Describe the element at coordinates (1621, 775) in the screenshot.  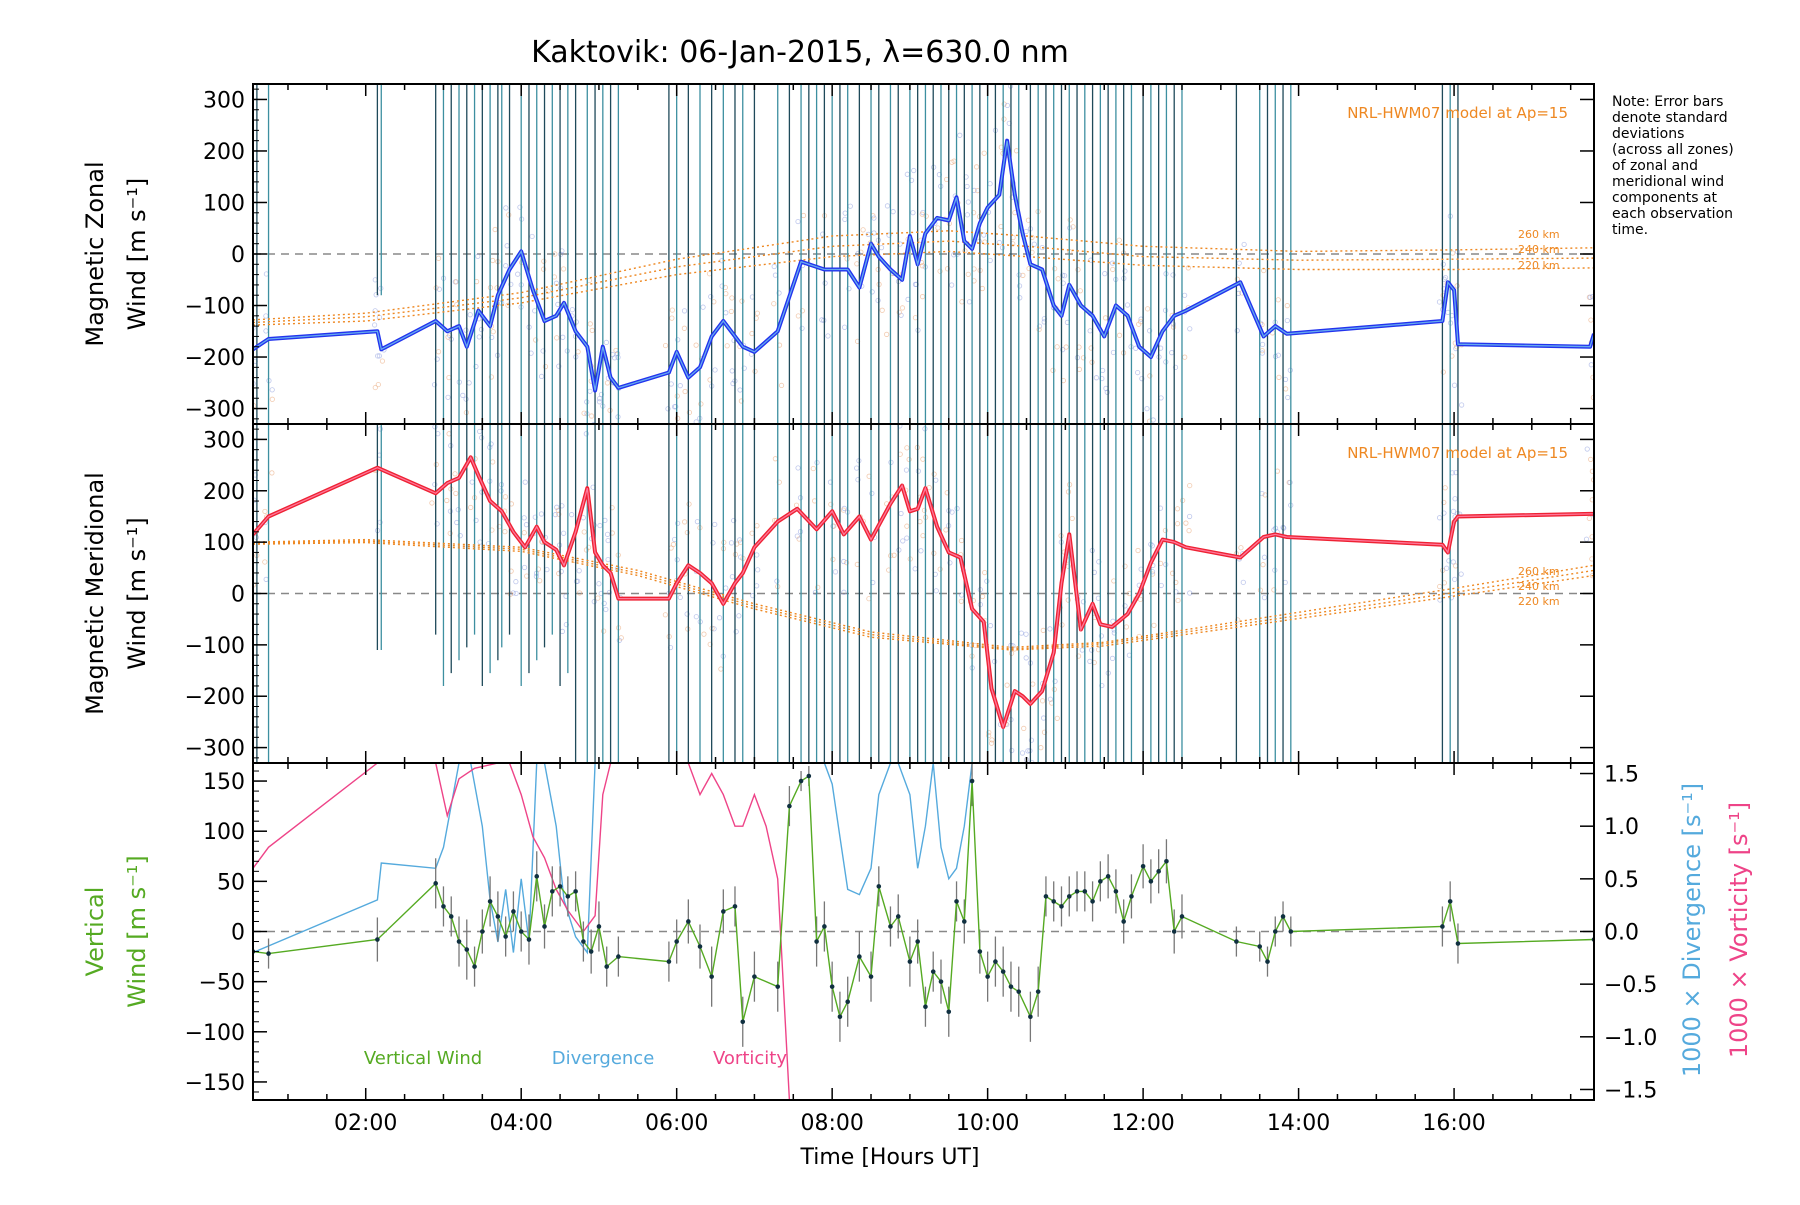
I see `right-axis-tick-label: 1.5` at that location.